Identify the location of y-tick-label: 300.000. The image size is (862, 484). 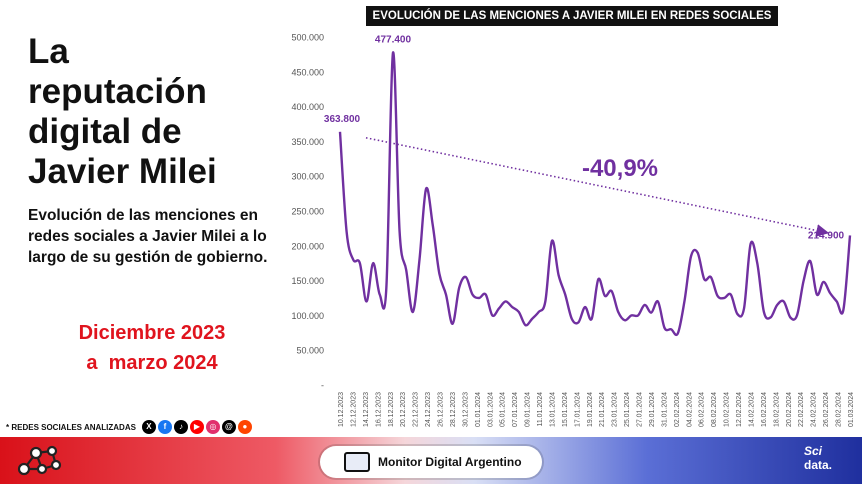
(307, 177).